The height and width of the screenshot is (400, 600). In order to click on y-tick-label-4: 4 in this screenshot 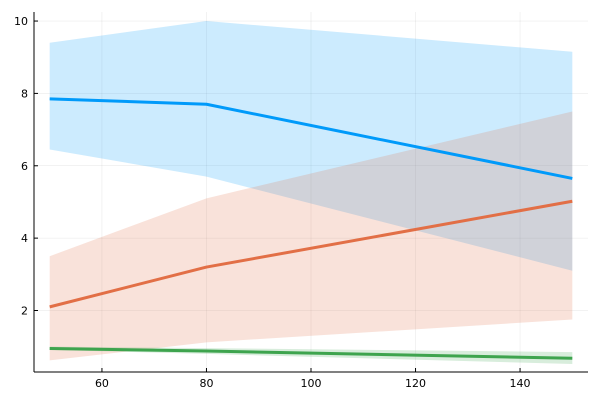, I will do `click(24, 238)`.